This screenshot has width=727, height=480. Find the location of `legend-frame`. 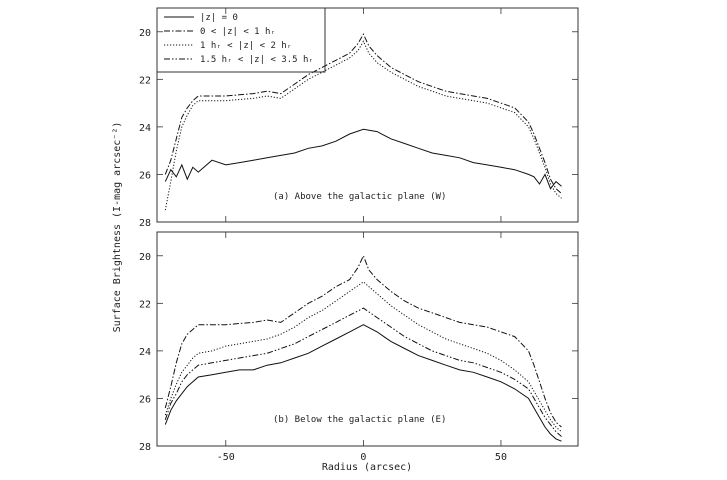

legend-frame is located at coordinates (241, 40).